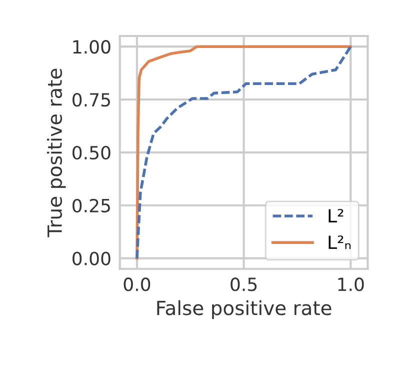 Image resolution: width=405 pixels, height=375 pixels. What do you see at coordinates (91, 205) in the screenshot?
I see `y-tick-label: 0.25` at bounding box center [91, 205].